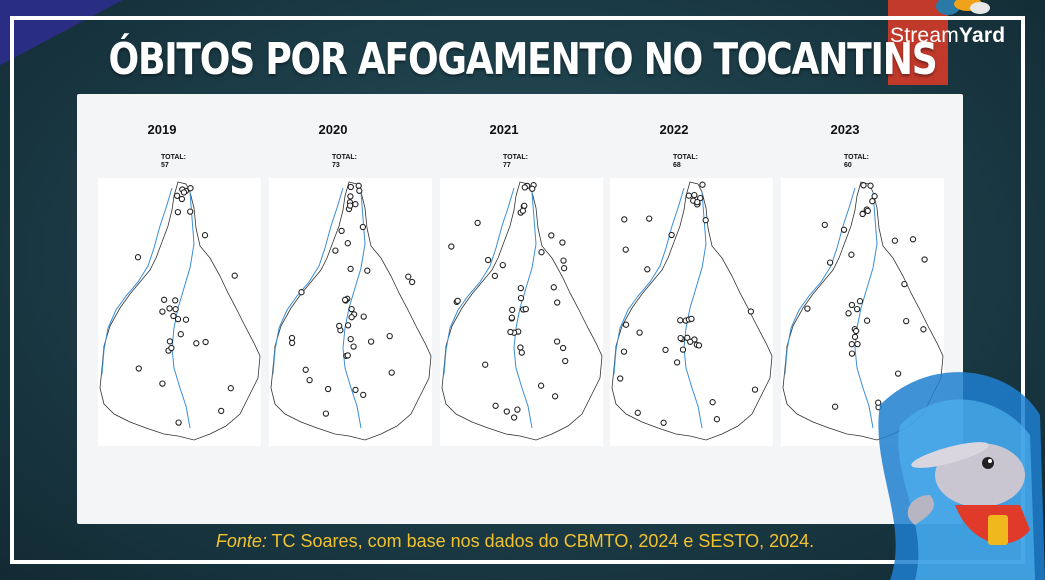  I want to click on streamyard-logo: StreamYard, so click(947, 36).